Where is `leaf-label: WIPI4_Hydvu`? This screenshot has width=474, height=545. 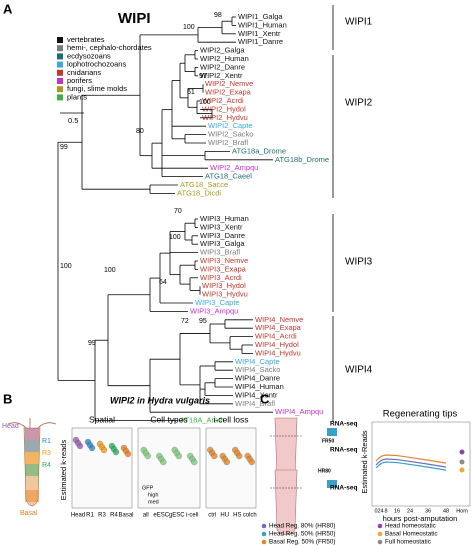 leaf-label: WIPI4_Hydvu is located at coordinates (278, 352).